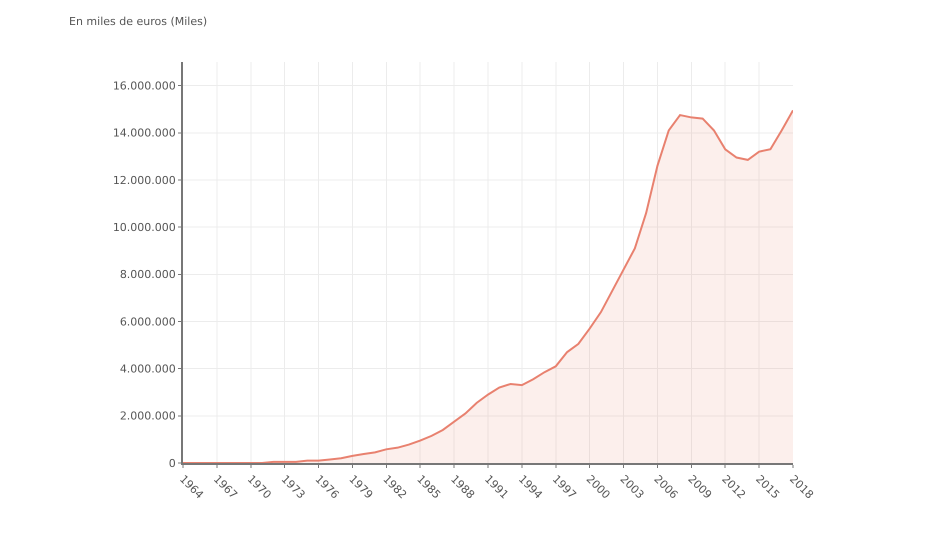 This screenshot has height=546, width=948. I want to click on y-tick-label: 8.000.000, so click(148, 275).